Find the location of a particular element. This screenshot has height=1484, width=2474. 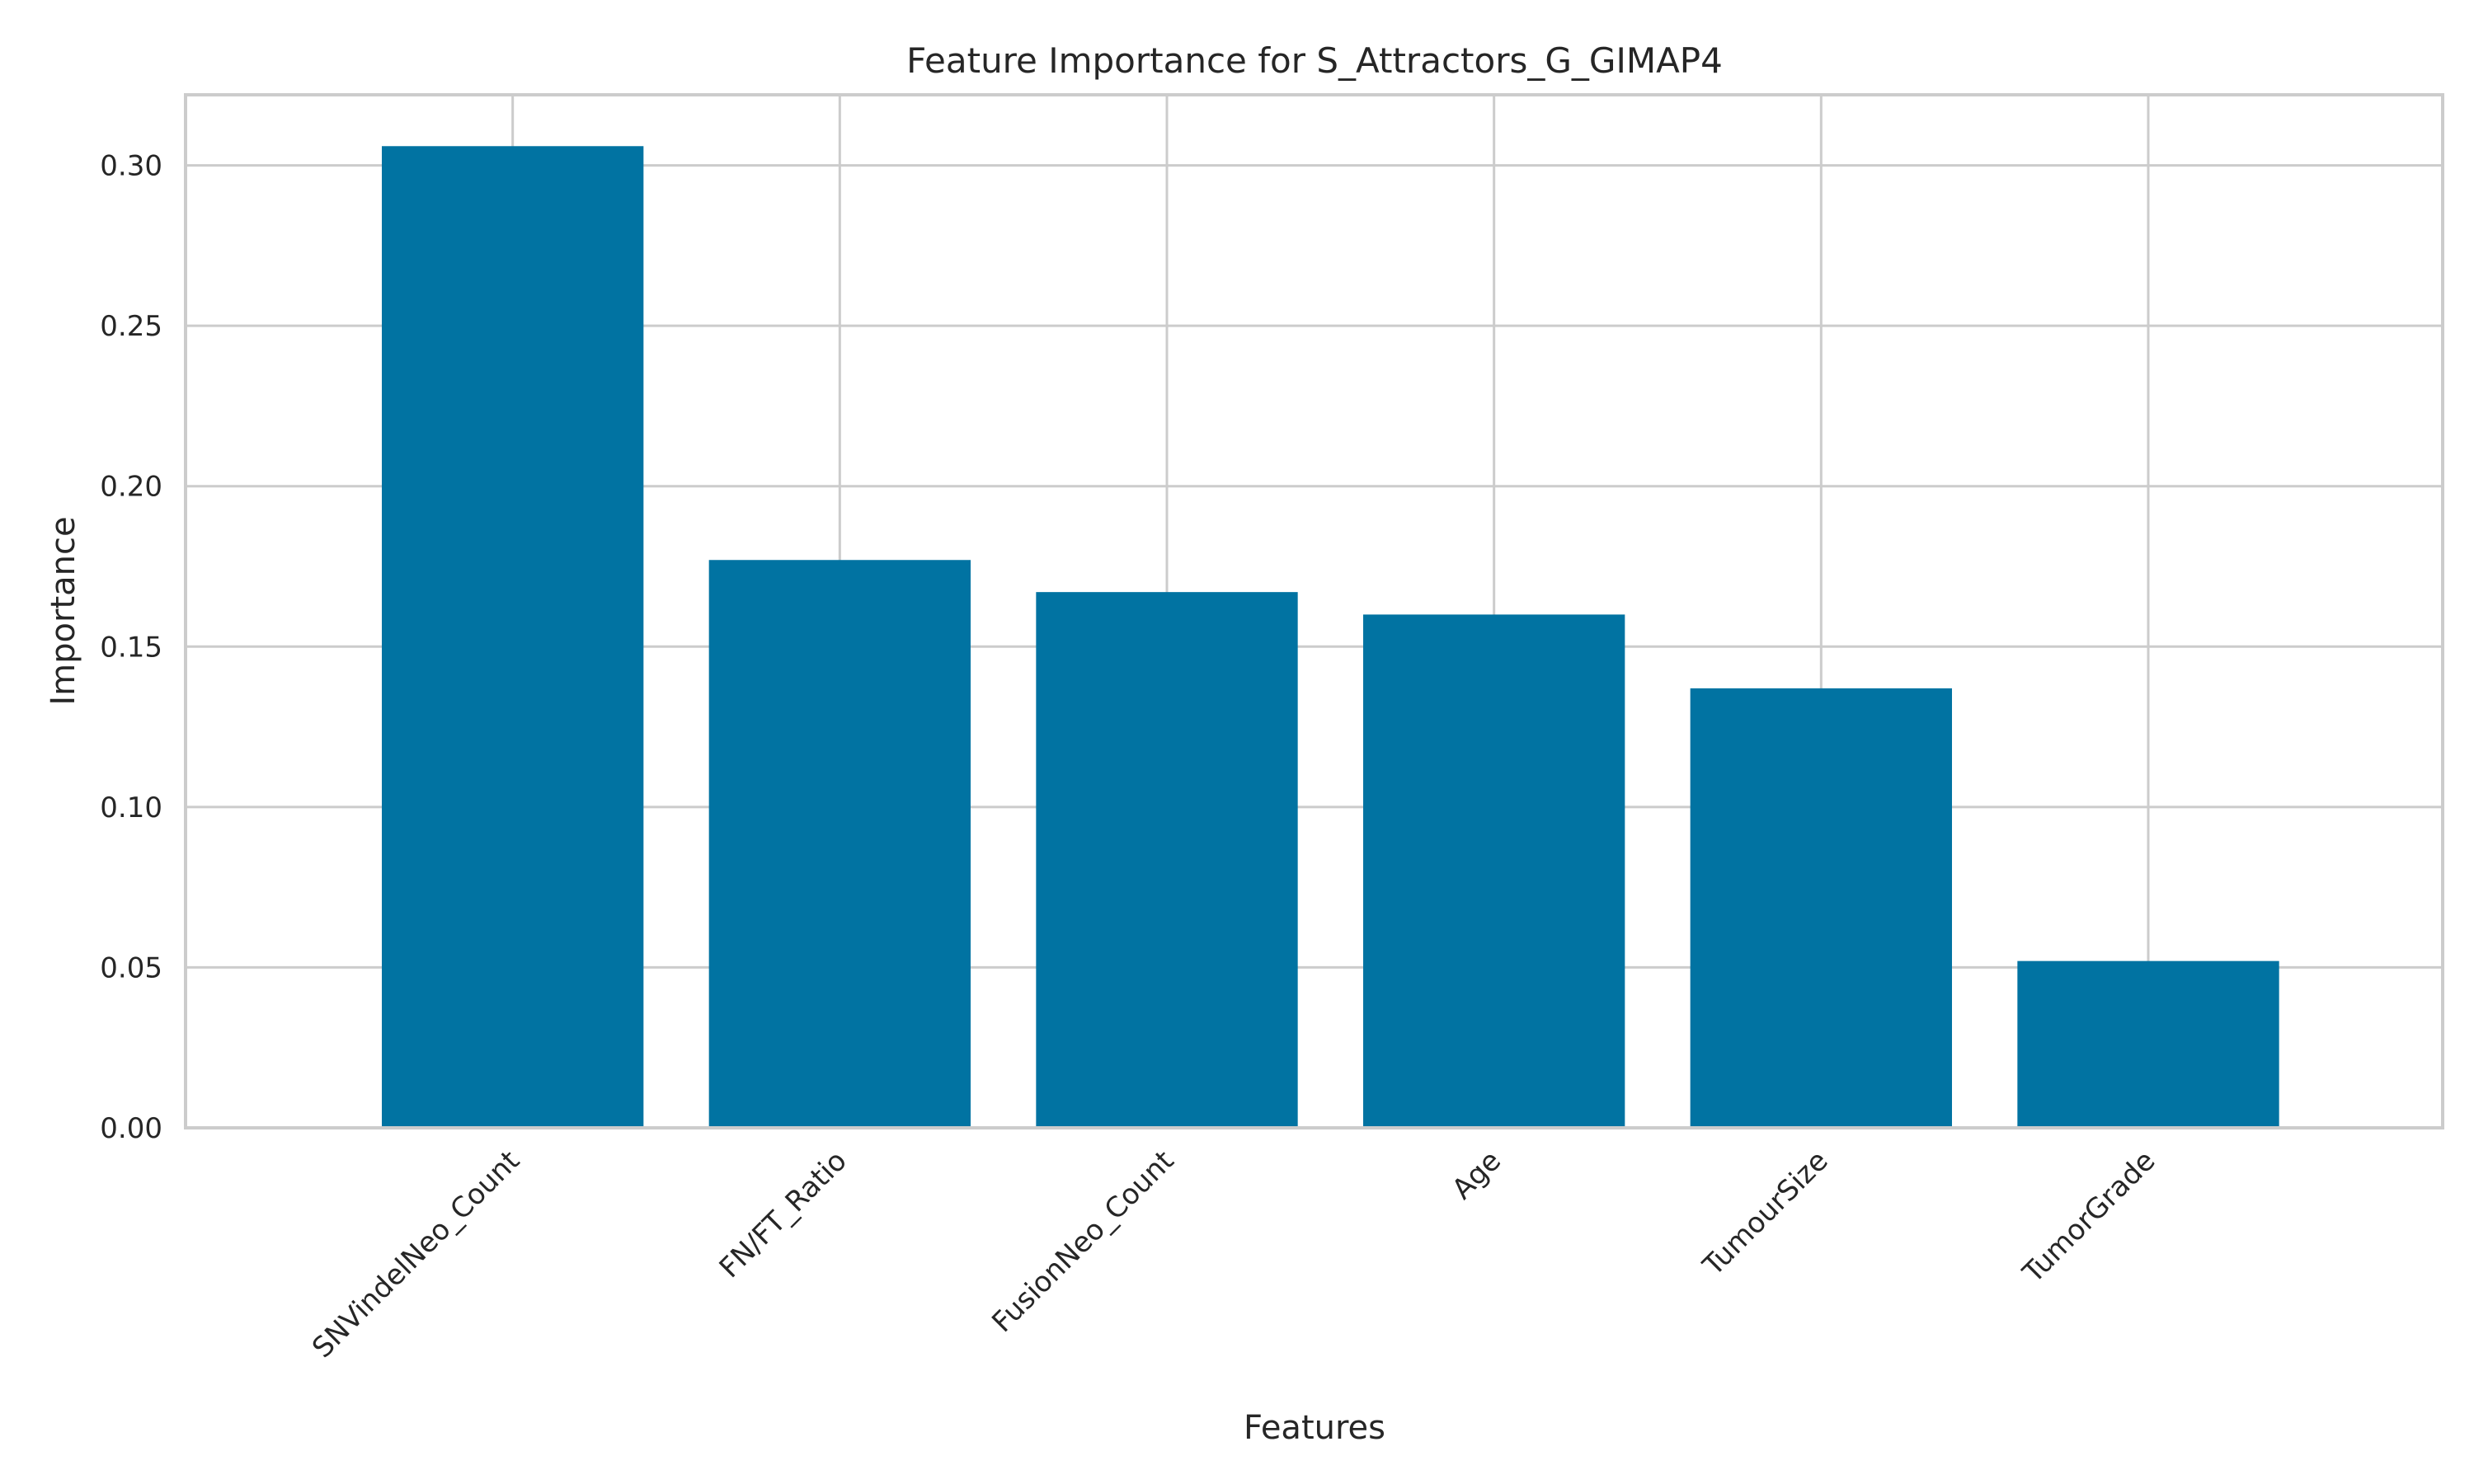

x-tick-label: TumourSize is located at coordinates (1765, 1213).